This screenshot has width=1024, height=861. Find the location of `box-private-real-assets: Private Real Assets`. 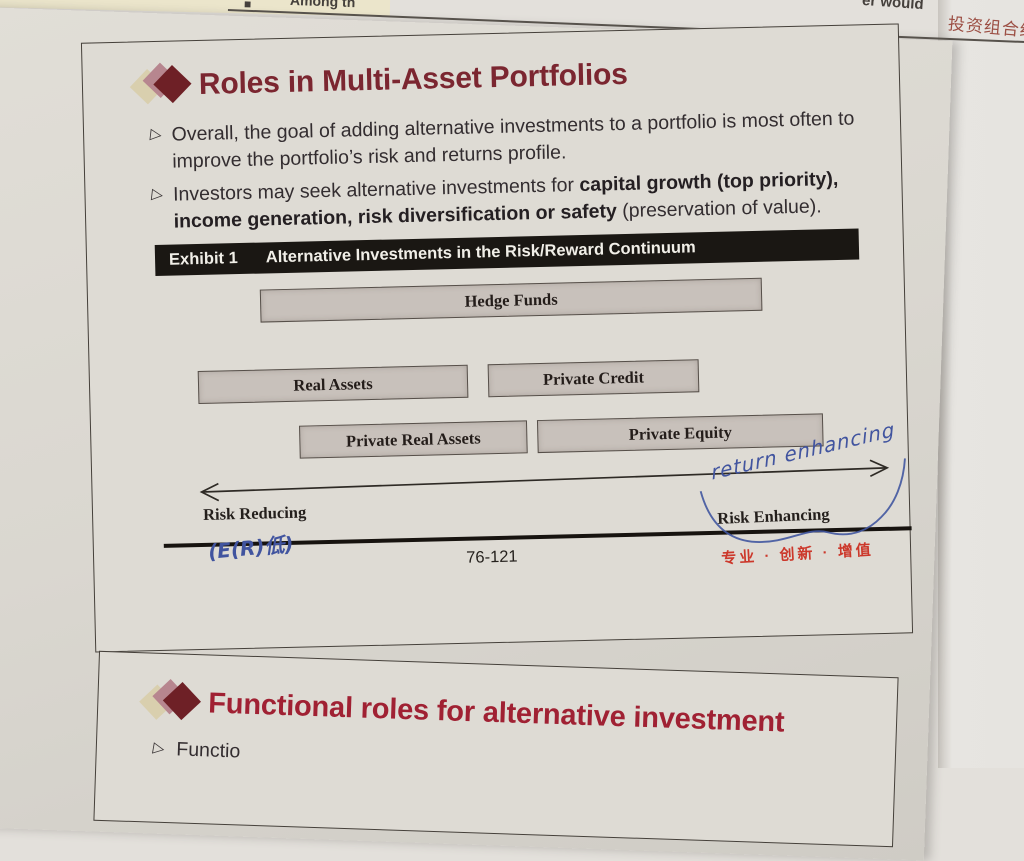

box-private-real-assets: Private Real Assets is located at coordinates (413, 439).